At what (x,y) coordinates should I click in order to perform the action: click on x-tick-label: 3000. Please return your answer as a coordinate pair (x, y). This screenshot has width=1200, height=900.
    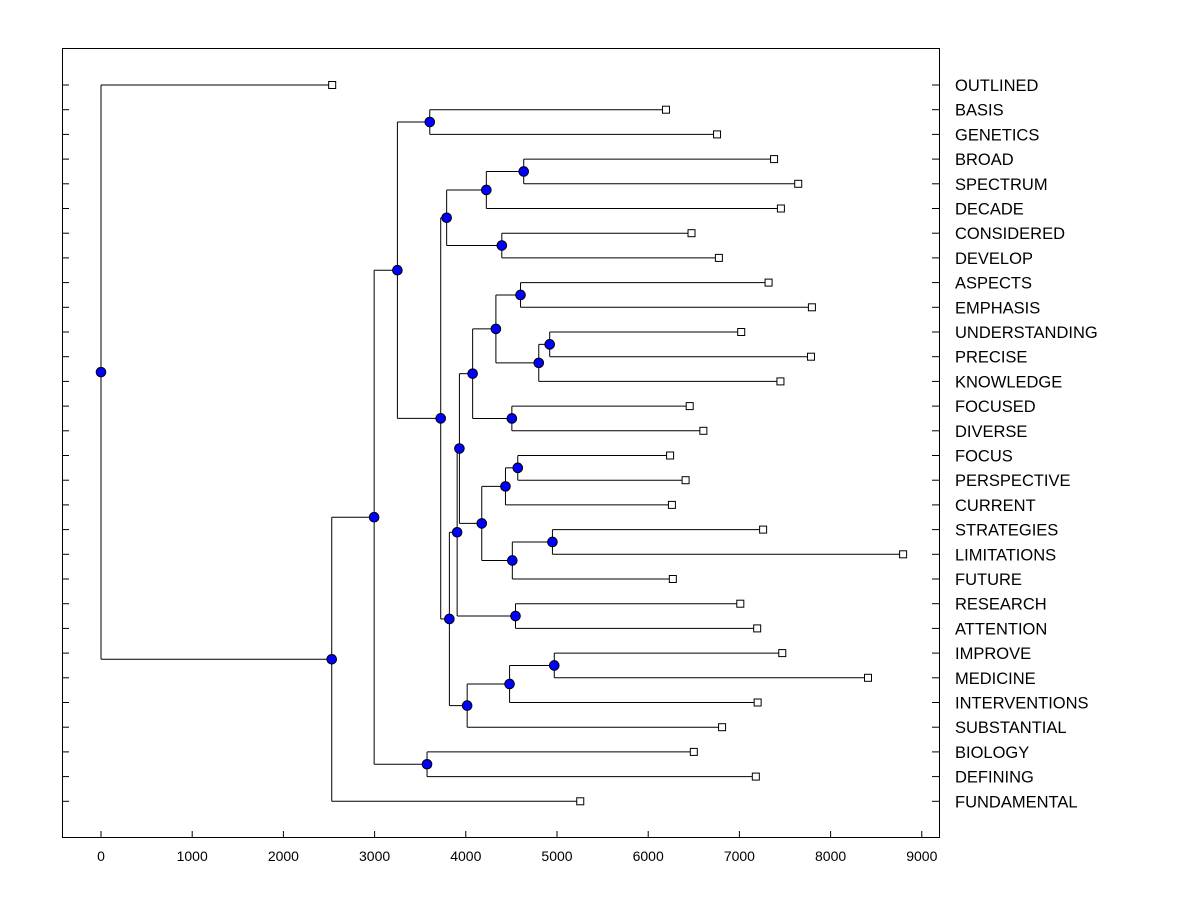
    Looking at the image, I should click on (374, 856).